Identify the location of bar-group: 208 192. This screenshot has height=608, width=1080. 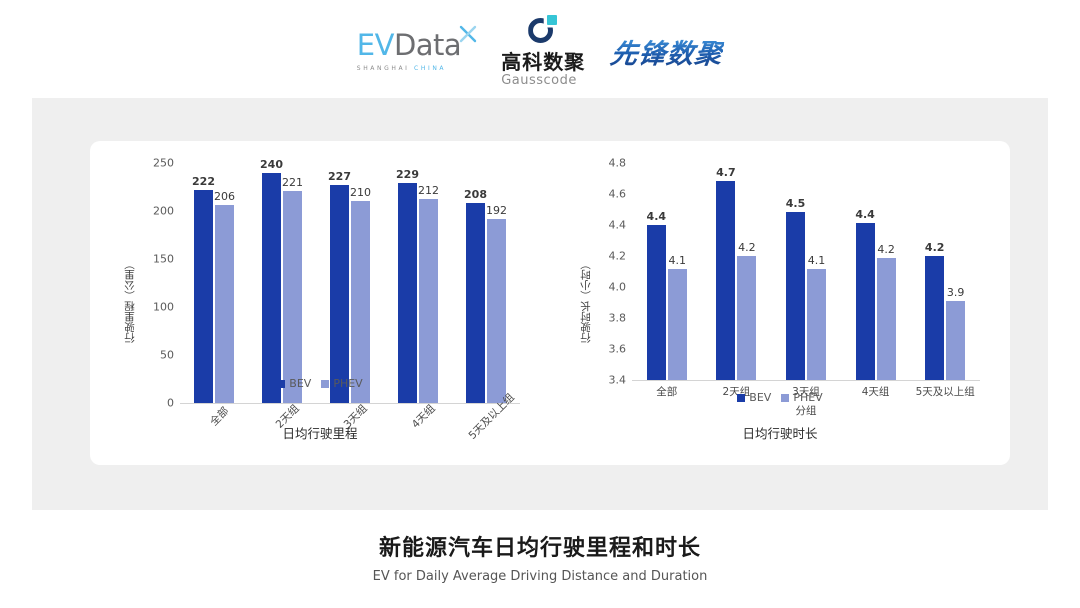
(486, 283).